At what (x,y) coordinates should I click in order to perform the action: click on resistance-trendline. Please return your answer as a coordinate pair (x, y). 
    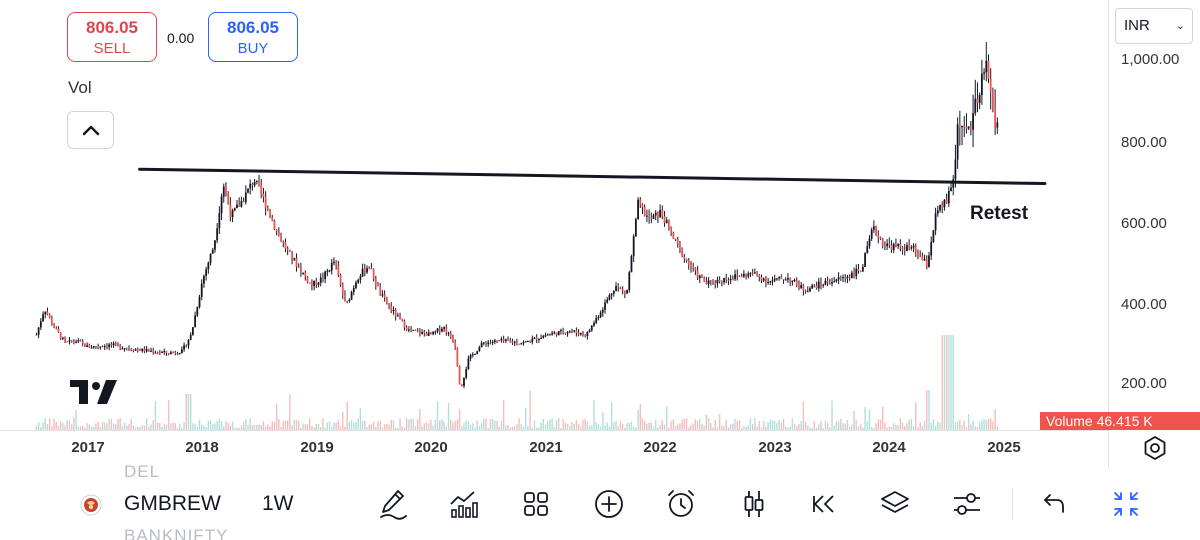
    Looking at the image, I should click on (592, 176).